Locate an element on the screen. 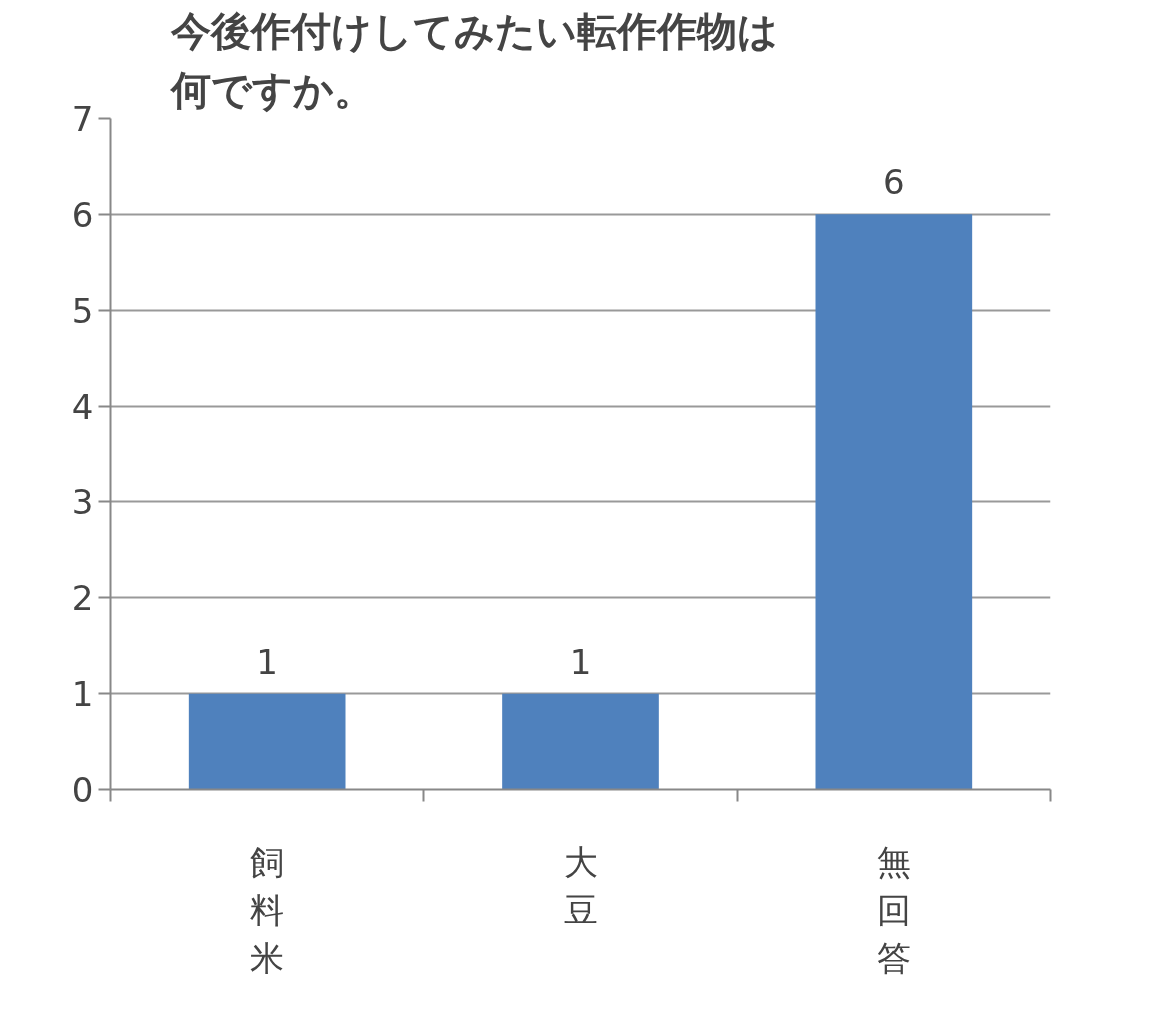 This screenshot has height=1030, width=1152. y-tick-label: 5 is located at coordinates (82, 310).